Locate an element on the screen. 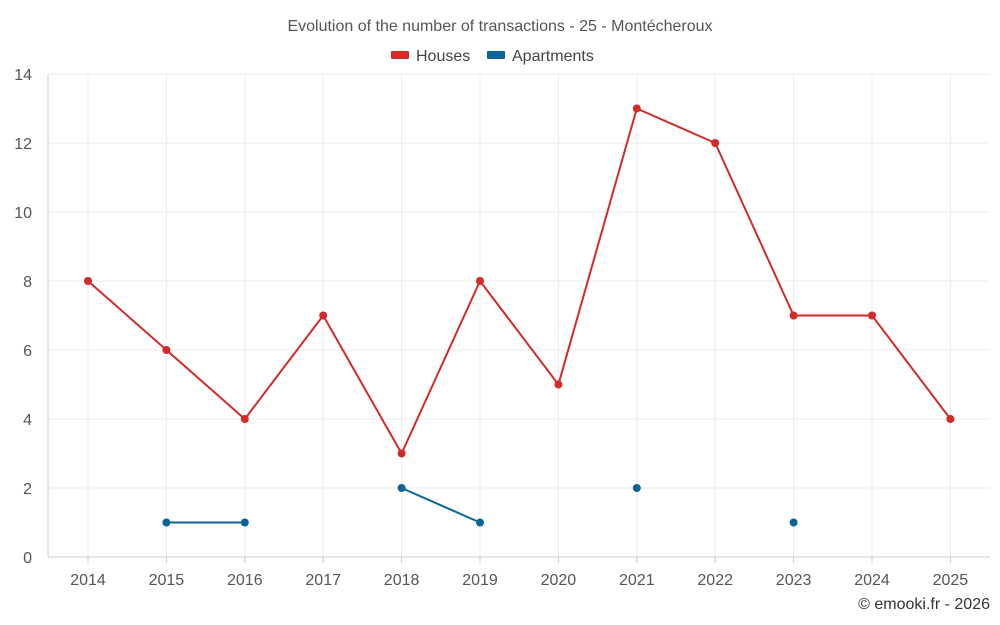 This screenshot has width=1000, height=625. x-tick-label: 2021 is located at coordinates (637, 580).